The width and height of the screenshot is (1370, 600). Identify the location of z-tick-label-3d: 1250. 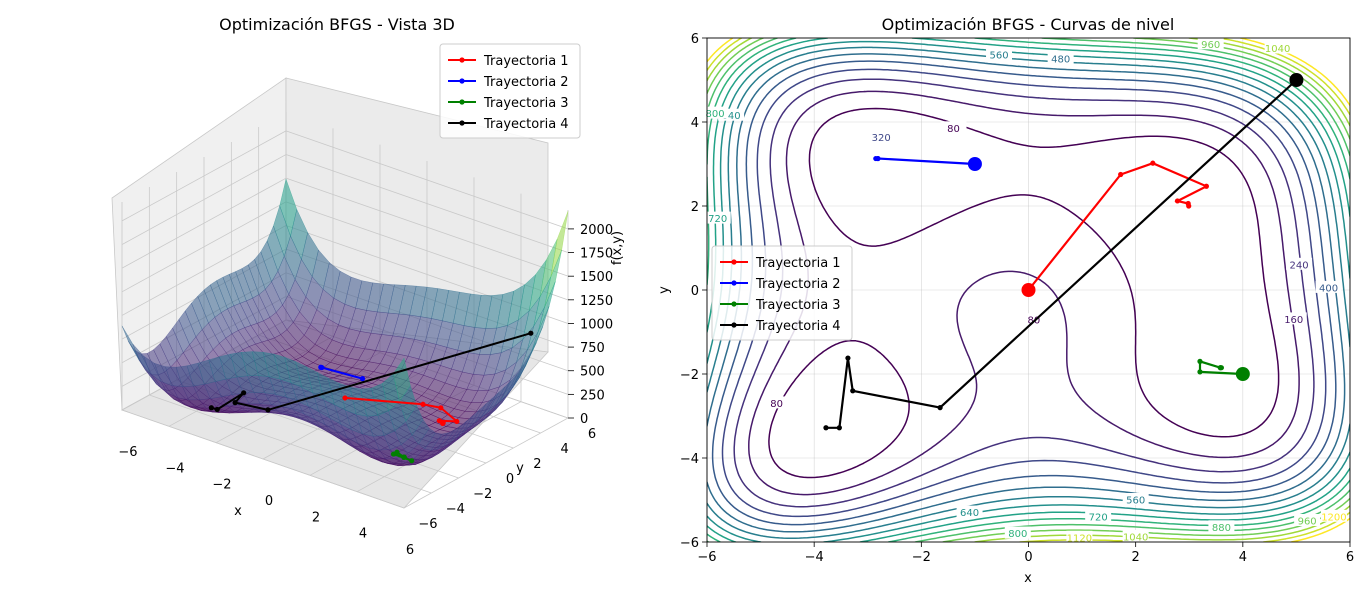
(596, 301).